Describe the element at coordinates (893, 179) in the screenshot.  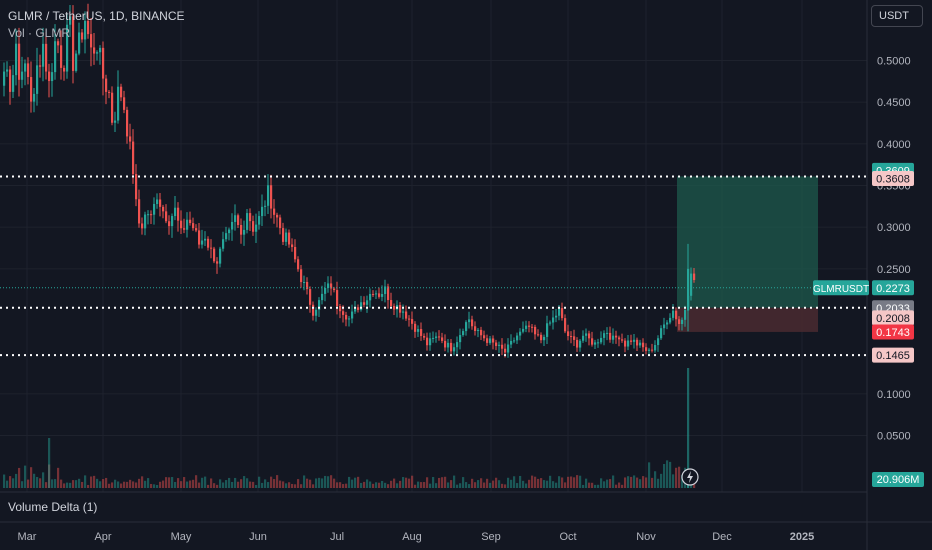
I see `price-label-box` at that location.